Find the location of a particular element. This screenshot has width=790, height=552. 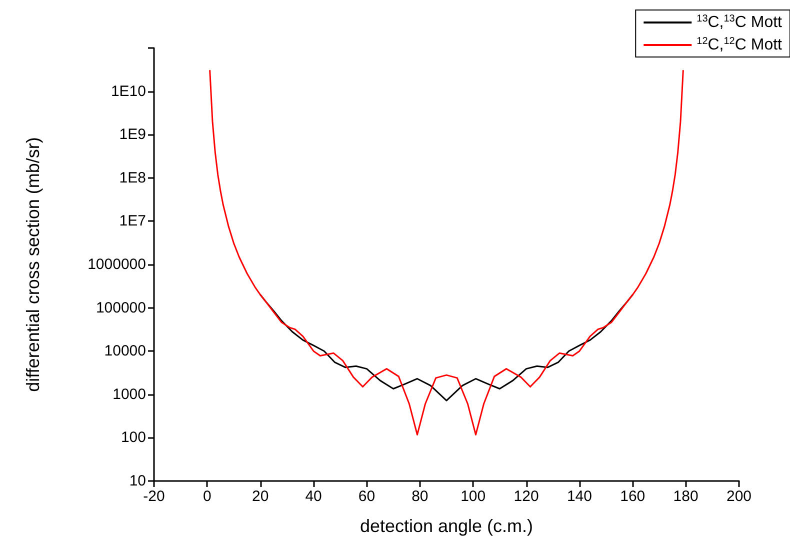

y-tick-label: 1000 is located at coordinates (129, 394).